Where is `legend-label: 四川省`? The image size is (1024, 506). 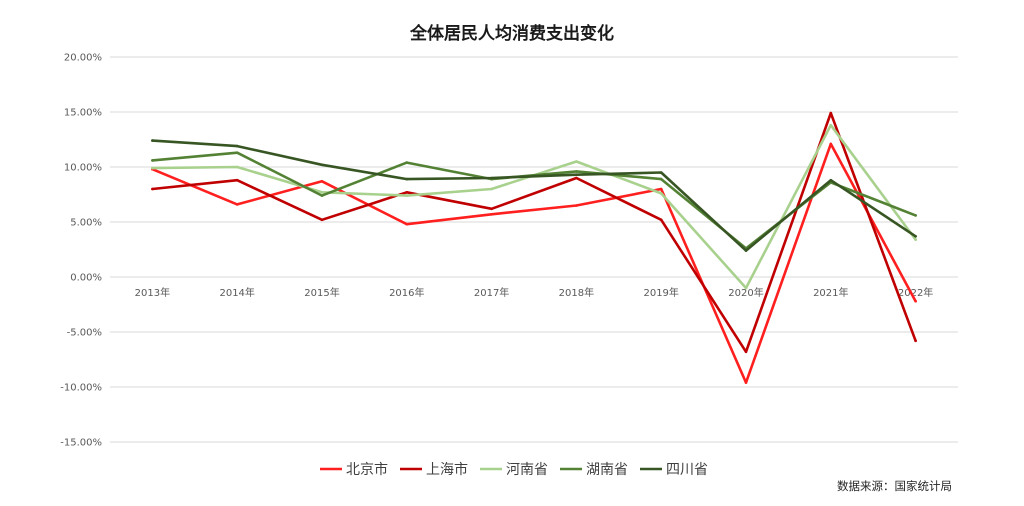
legend-label: 四川省 is located at coordinates (687, 470).